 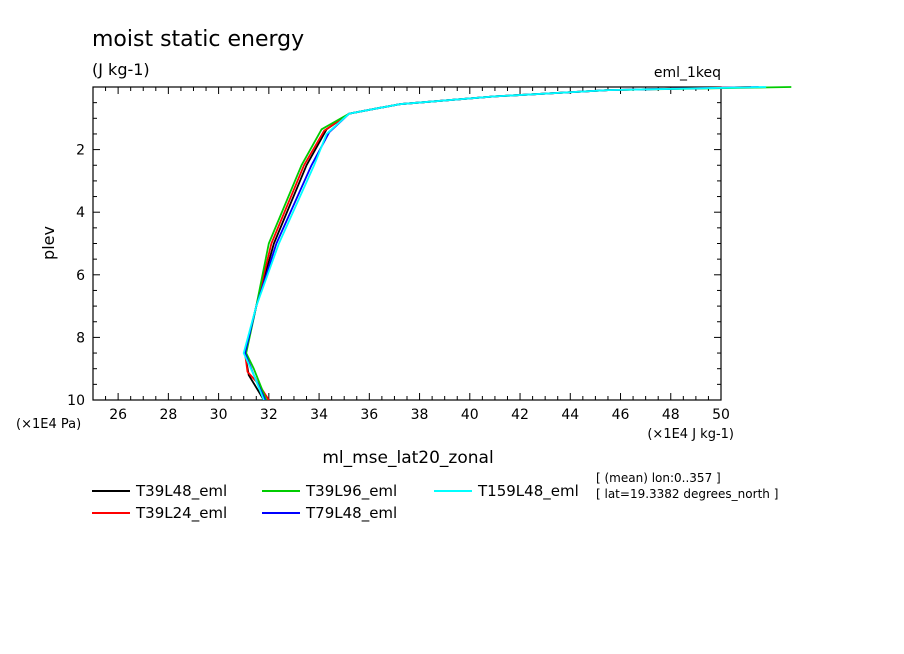 I want to click on x-axis-label: ml_mse_lat20_zonal, so click(x=407, y=458).